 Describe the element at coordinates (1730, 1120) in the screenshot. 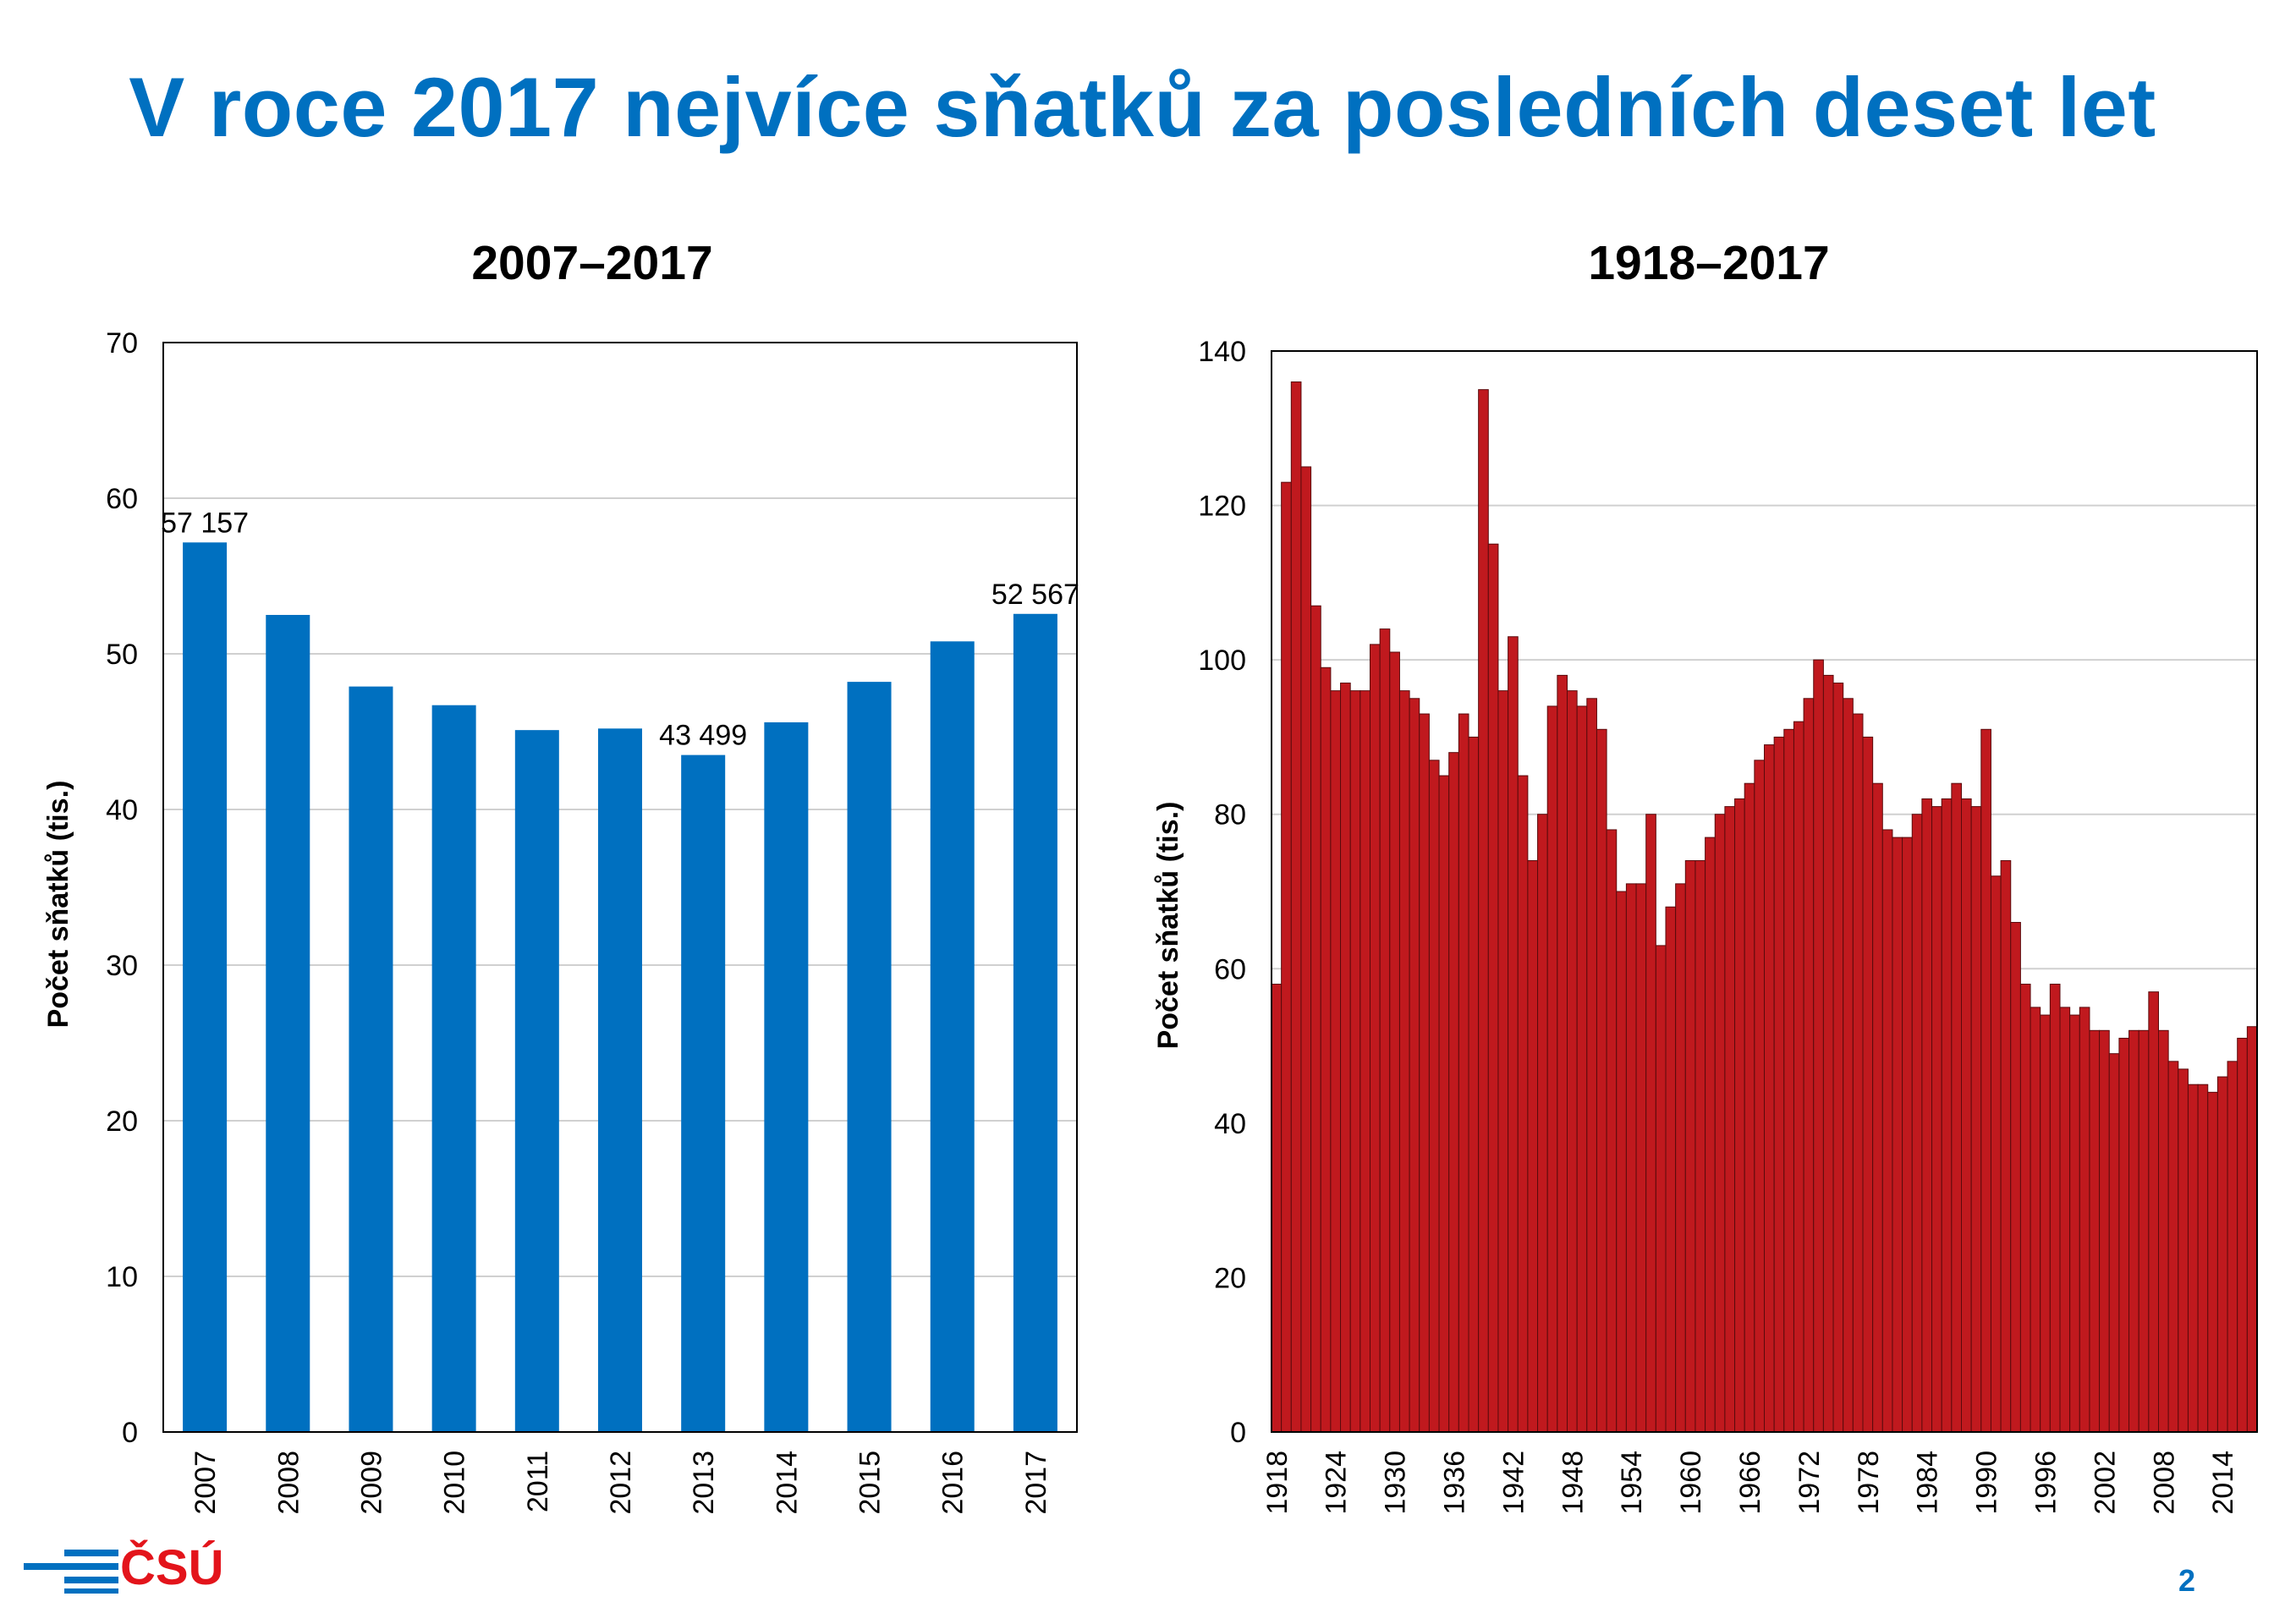

I see `bar-1964` at that location.